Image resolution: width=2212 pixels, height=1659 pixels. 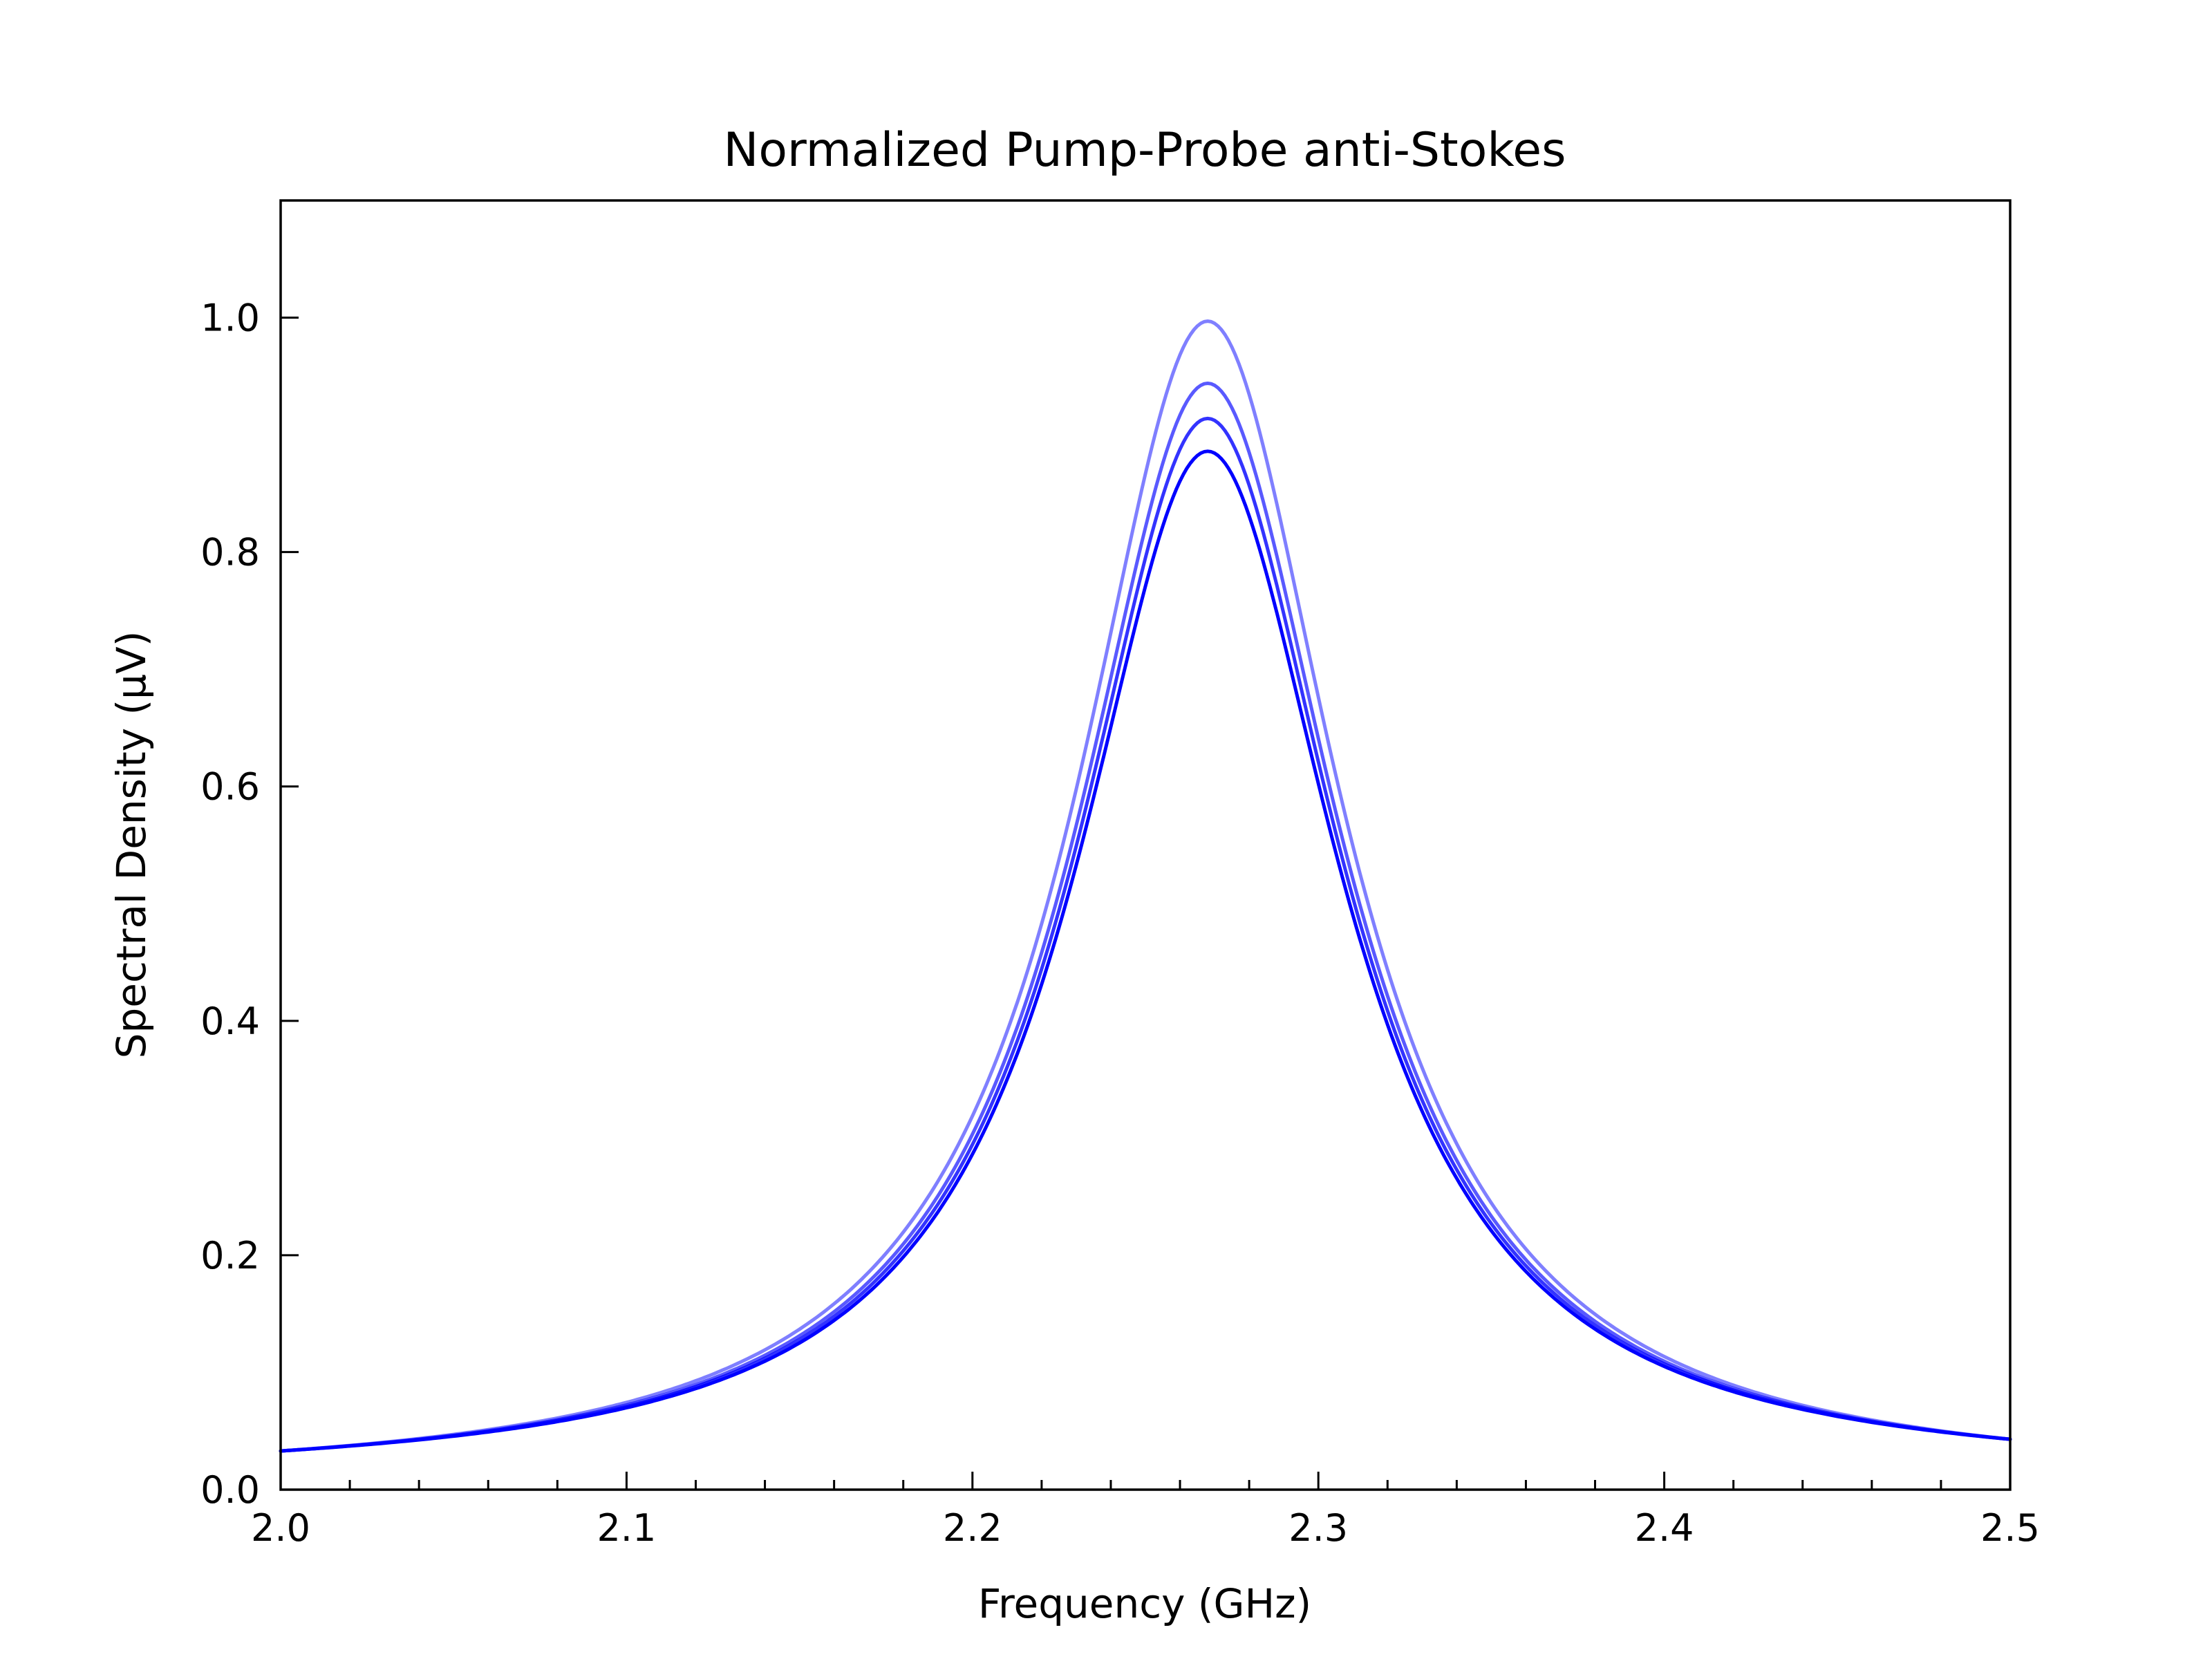 I want to click on y-tick-label: 0.4, so click(x=230, y=1021).